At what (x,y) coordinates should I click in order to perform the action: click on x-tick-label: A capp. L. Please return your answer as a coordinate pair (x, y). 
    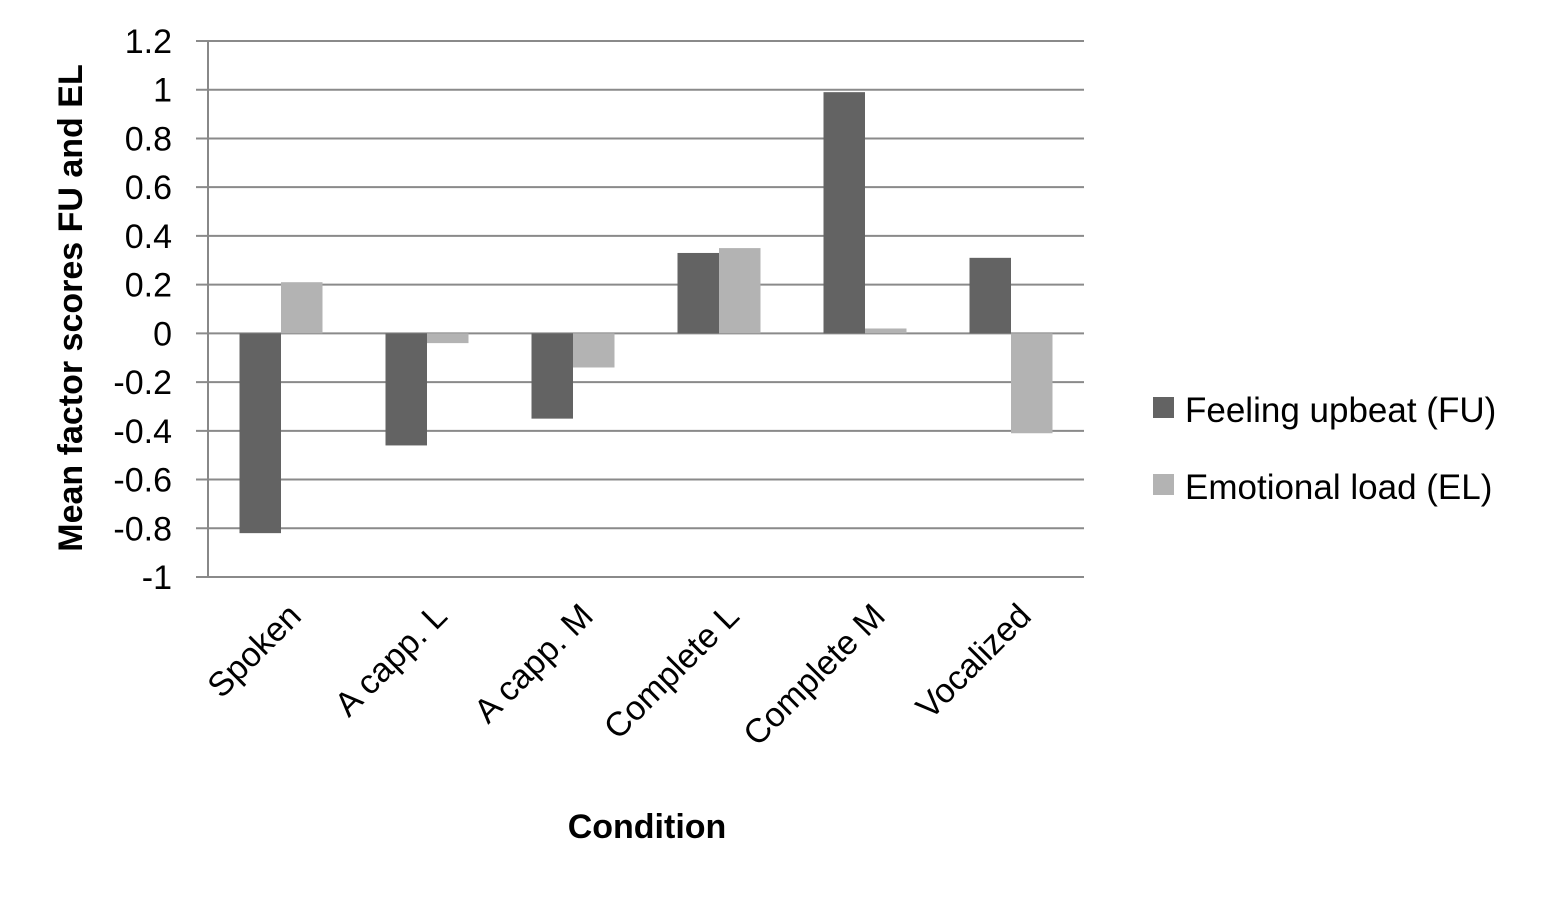
    Looking at the image, I should click on (391, 660).